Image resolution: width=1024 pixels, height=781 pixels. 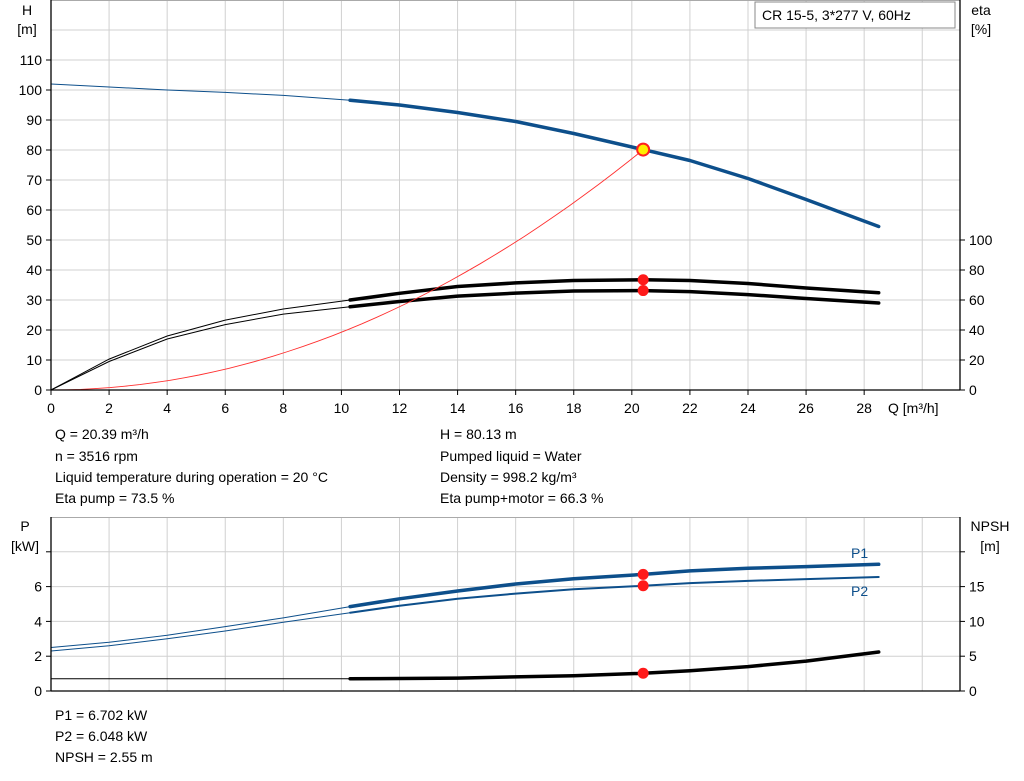 I want to click on x-tick-label: 20, so click(x=632, y=408).